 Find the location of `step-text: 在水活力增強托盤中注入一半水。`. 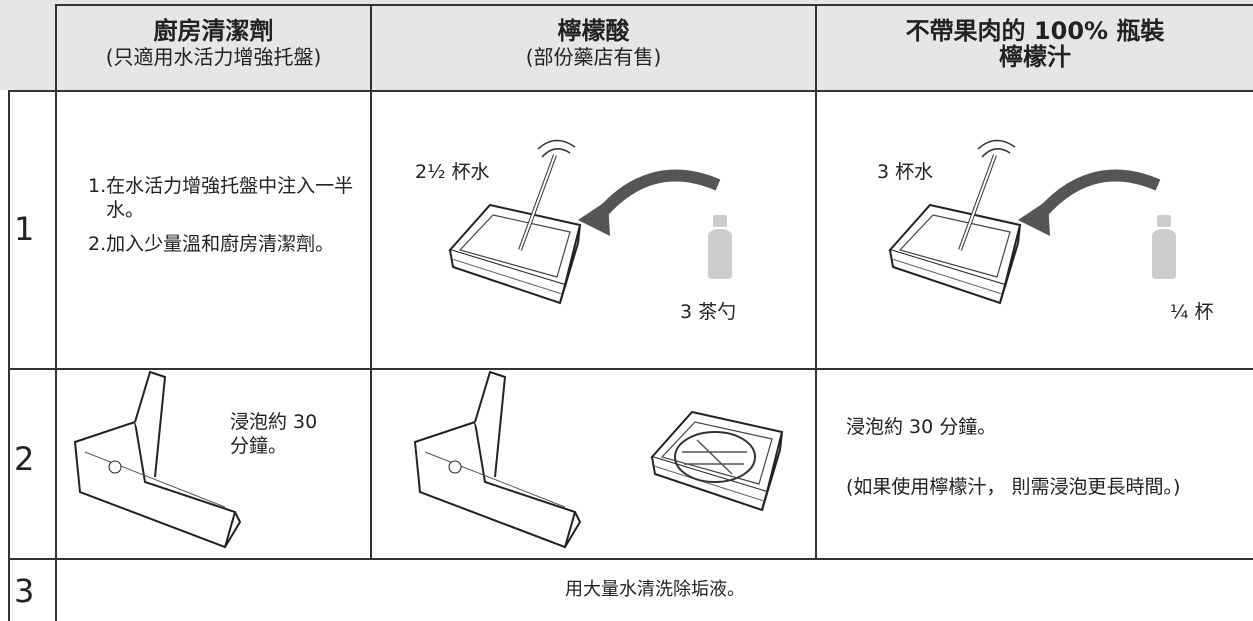

step-text: 在水活力增強托盤中注入一半水。 is located at coordinates (230, 198).